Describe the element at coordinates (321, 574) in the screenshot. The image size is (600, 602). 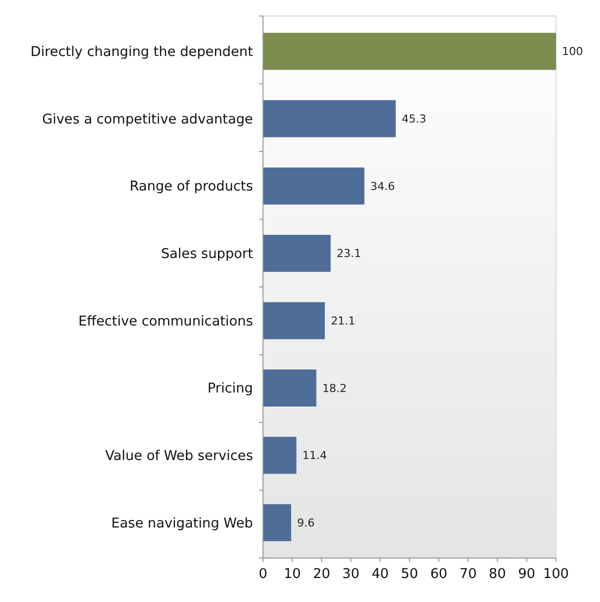
I see `x-tick-label: 20` at that location.